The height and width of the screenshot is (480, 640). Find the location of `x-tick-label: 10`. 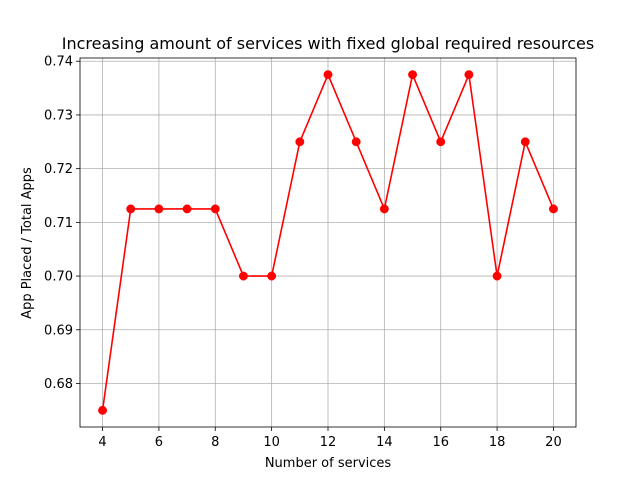

x-tick-label: 10 is located at coordinates (271, 442).